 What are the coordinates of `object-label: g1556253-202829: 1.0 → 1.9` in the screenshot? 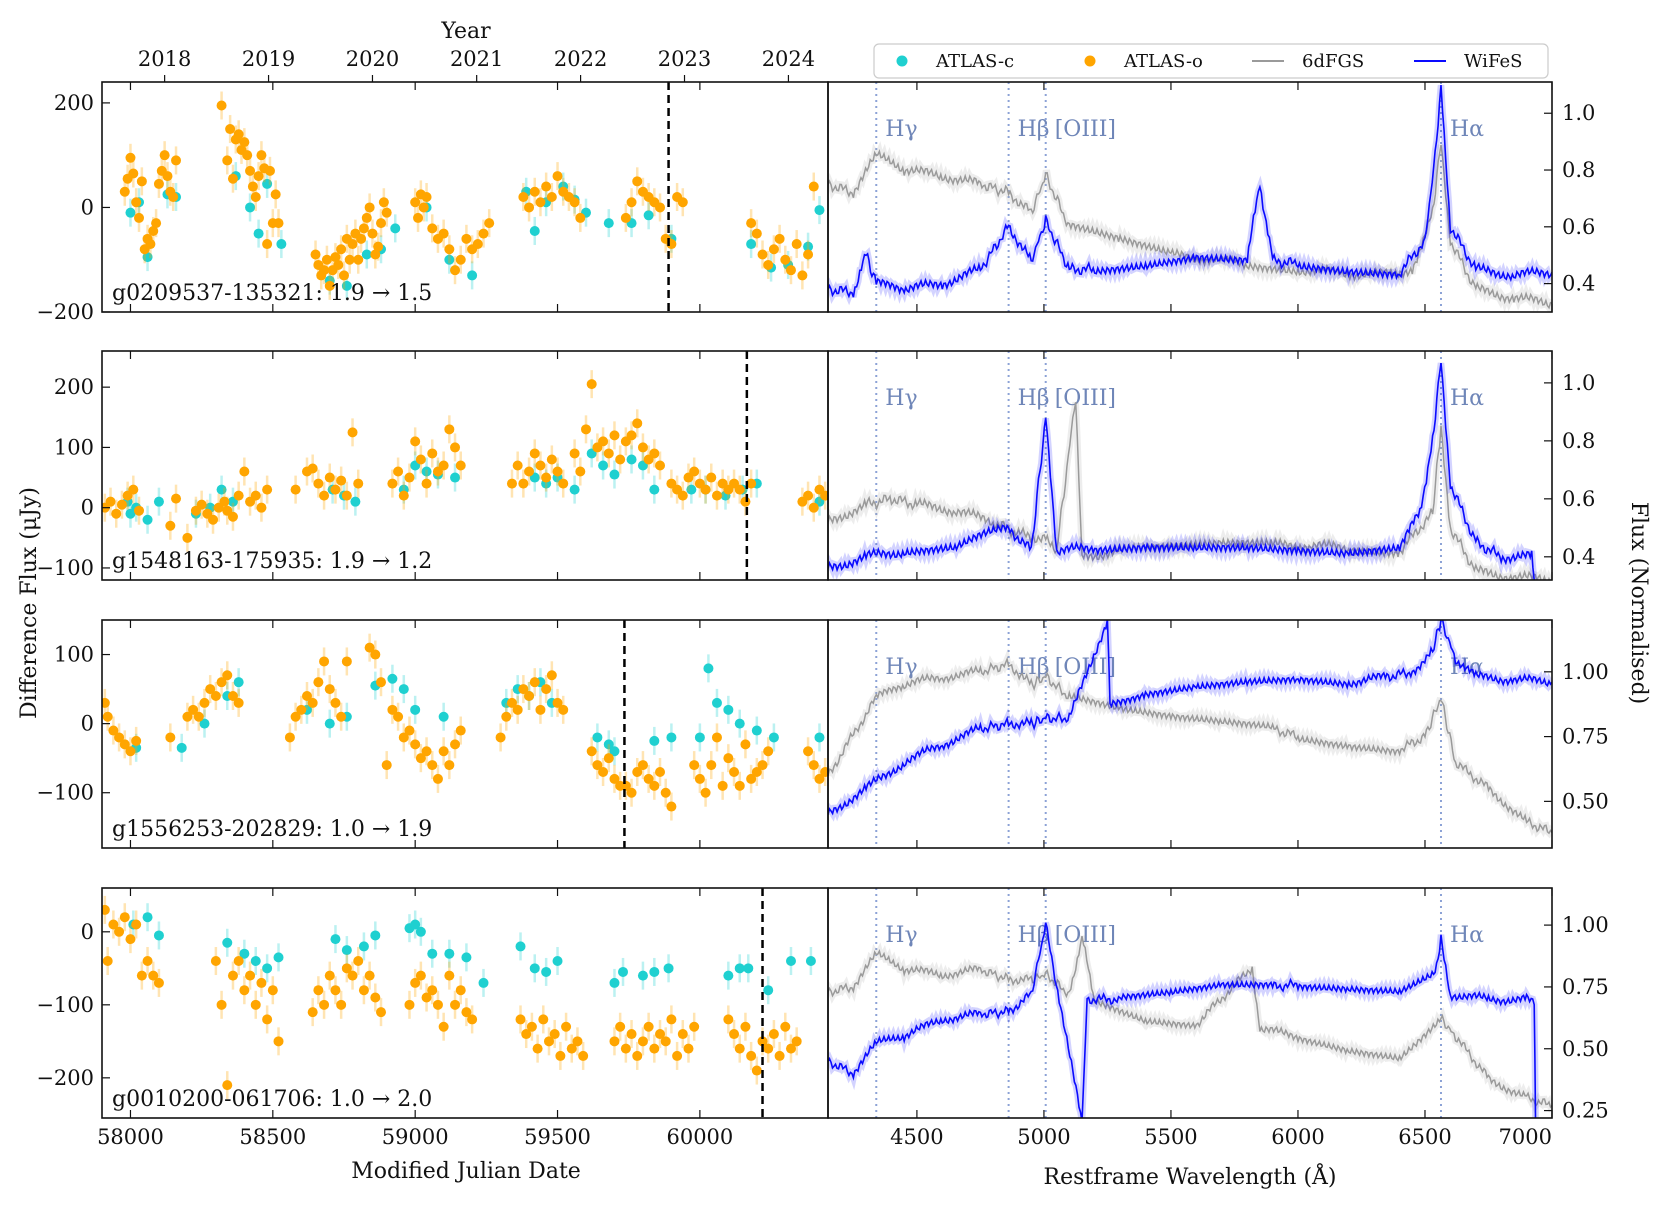 It's located at (272, 829).